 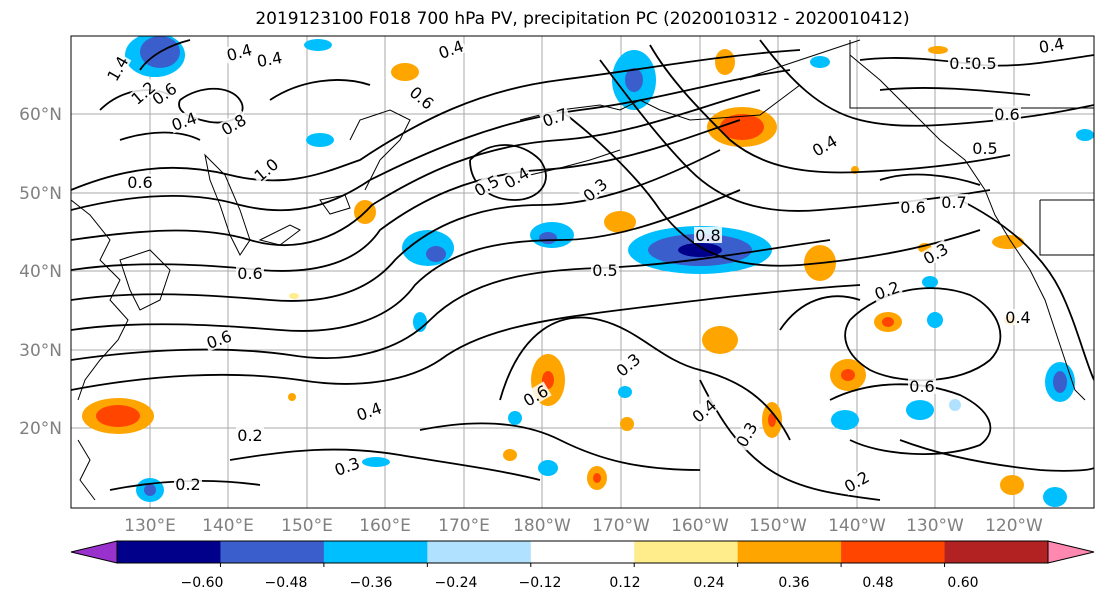 I want to click on lon-label: 170°W, so click(x=621, y=526).